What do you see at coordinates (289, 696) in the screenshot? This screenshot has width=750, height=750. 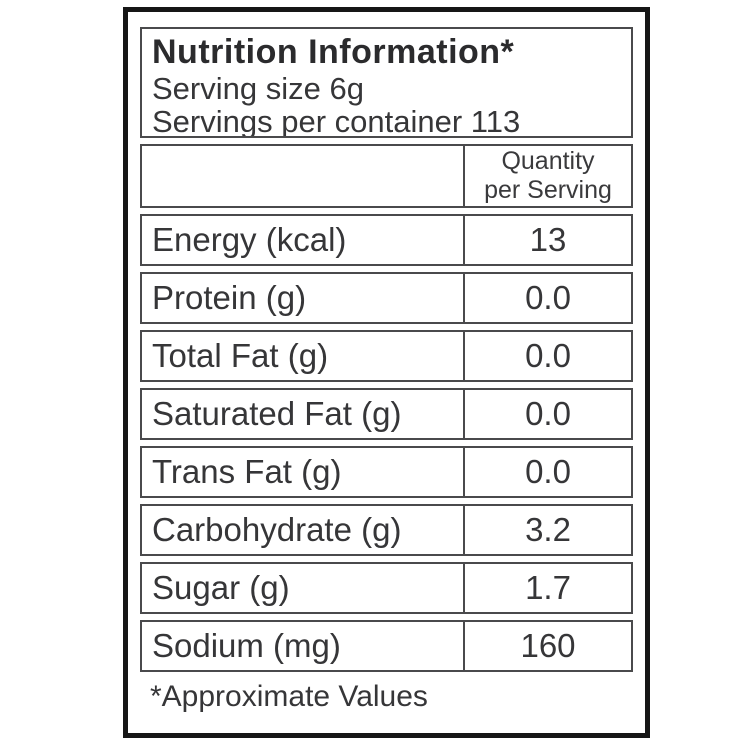 I see `approximate-values-note: *Approximate Values` at bounding box center [289, 696].